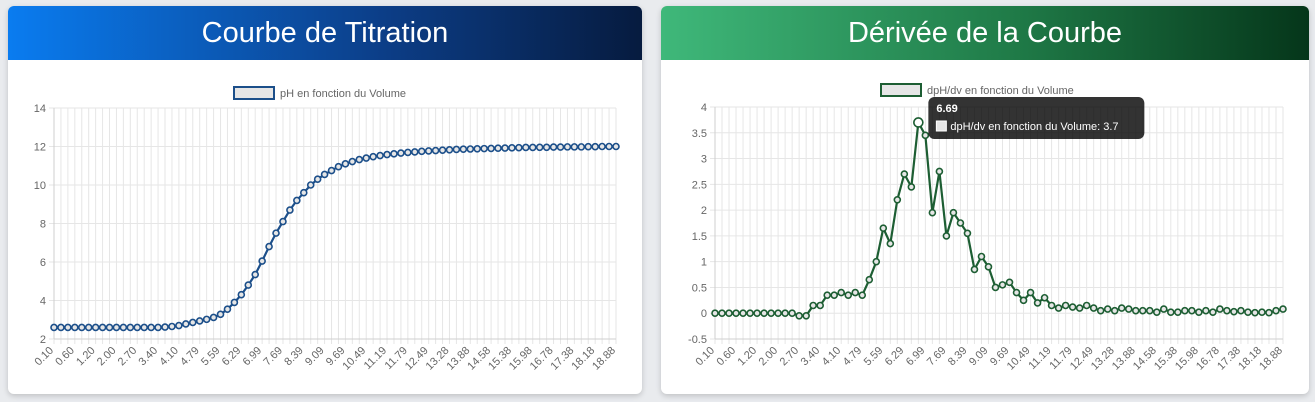 This screenshot has width=1315, height=402. I want to click on x-tick-label: 6.99, so click(916, 357).